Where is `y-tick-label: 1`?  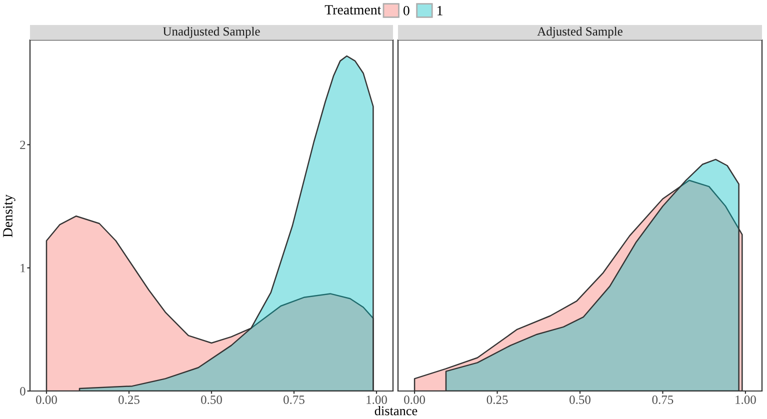 y-tick-label: 1 is located at coordinates (23, 268).